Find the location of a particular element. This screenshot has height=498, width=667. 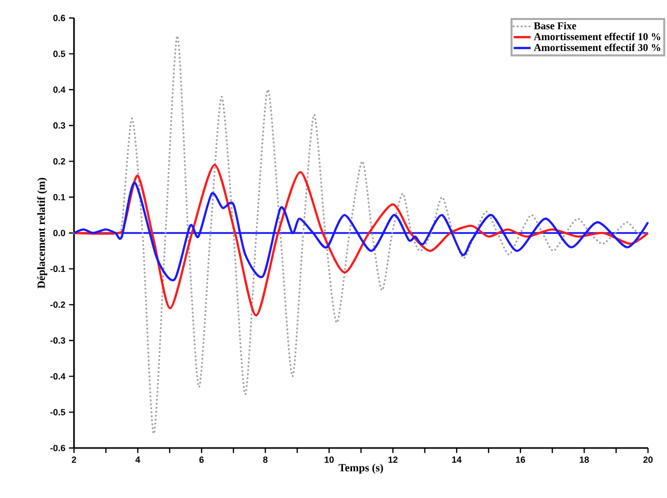

x-axis-title: Temps (s) is located at coordinates (360, 469).